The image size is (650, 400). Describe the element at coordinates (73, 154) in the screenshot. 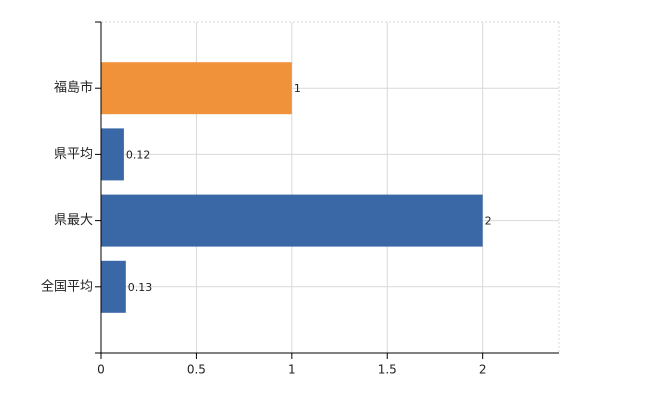

I see `y-tick-label: 県平均` at that location.